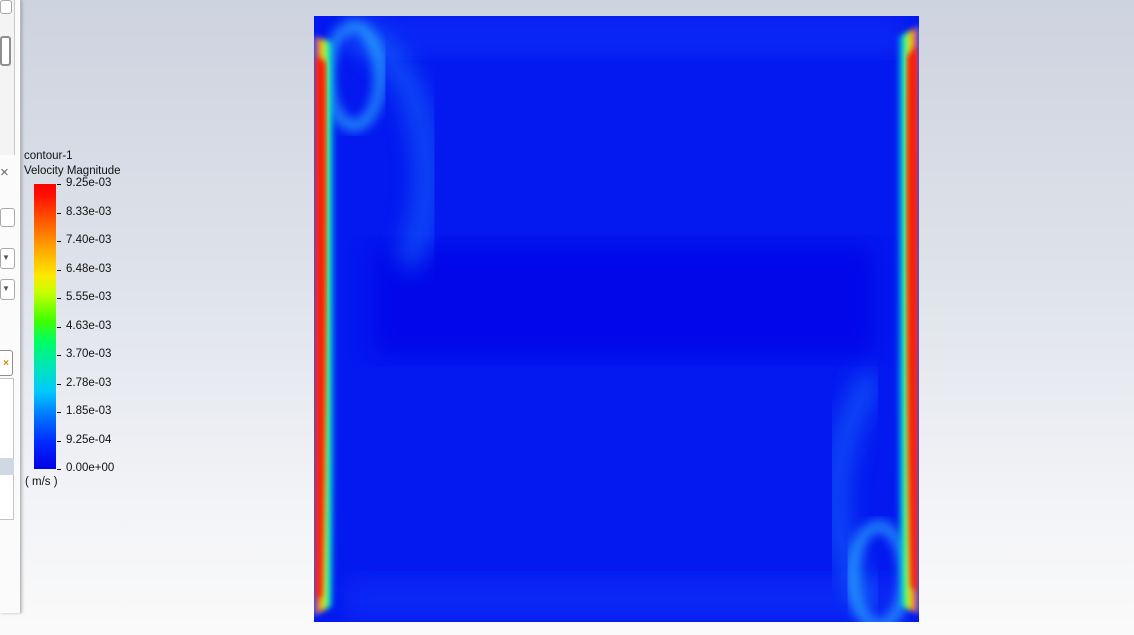 The height and width of the screenshot is (635, 1134). What do you see at coordinates (7, 466) in the screenshot?
I see `list-item-selected` at bounding box center [7, 466].